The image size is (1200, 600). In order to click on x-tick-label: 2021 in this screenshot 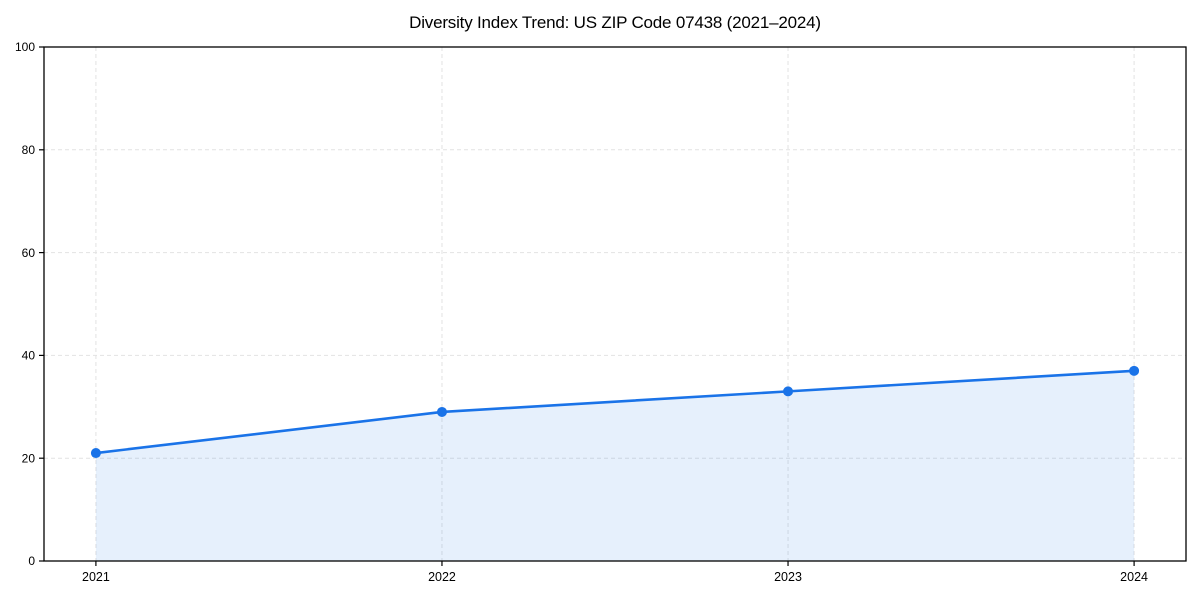, I will do `click(96, 577)`.